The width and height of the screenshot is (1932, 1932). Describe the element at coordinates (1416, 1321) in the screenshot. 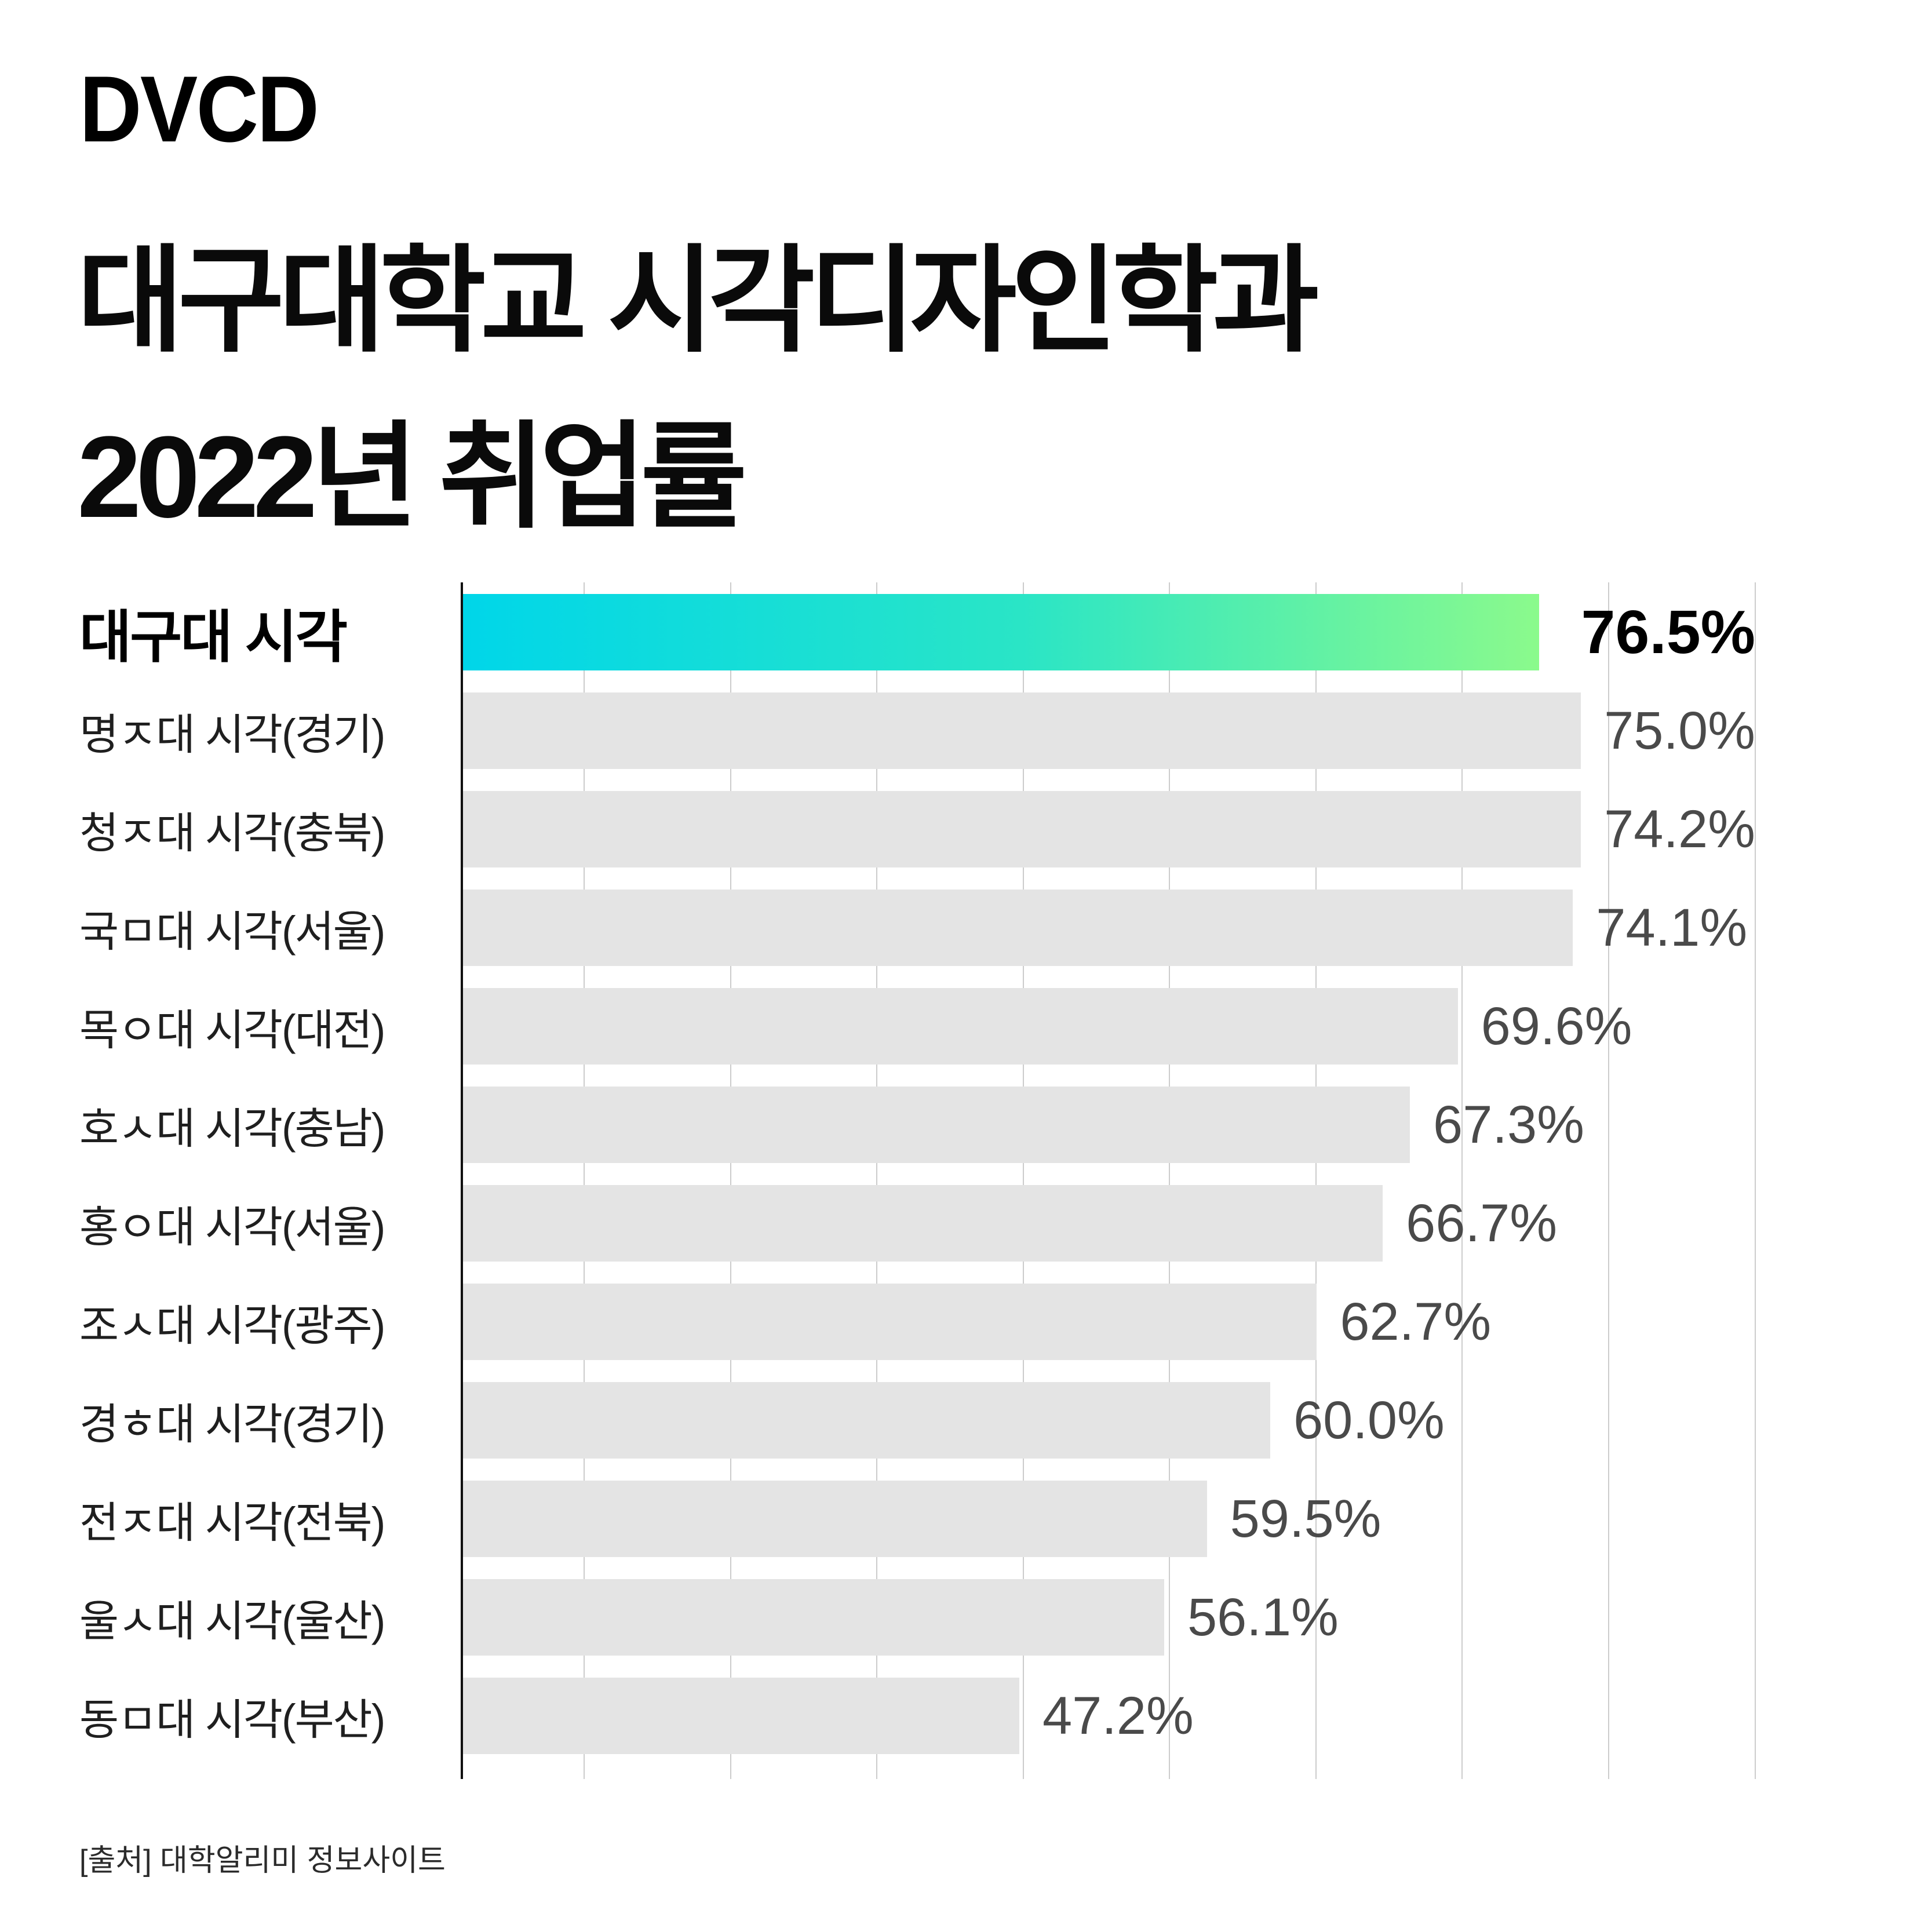

I see `value-label: 62.7%` at that location.